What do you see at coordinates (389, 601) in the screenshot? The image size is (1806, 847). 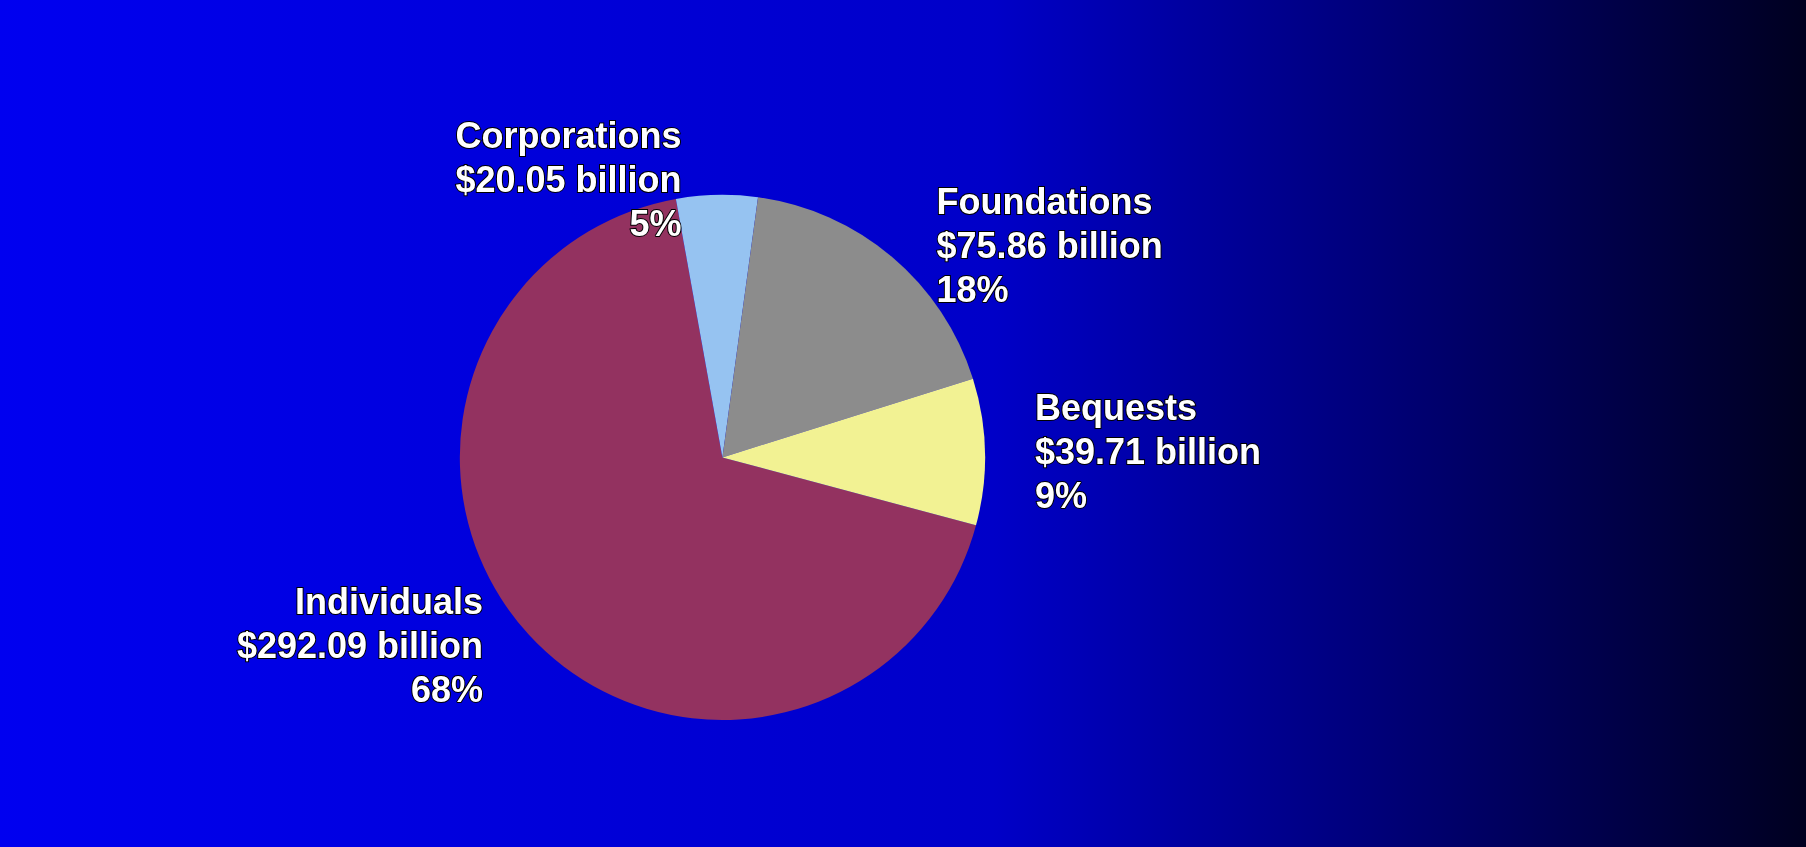 I see `slice-label: Individuals` at bounding box center [389, 601].